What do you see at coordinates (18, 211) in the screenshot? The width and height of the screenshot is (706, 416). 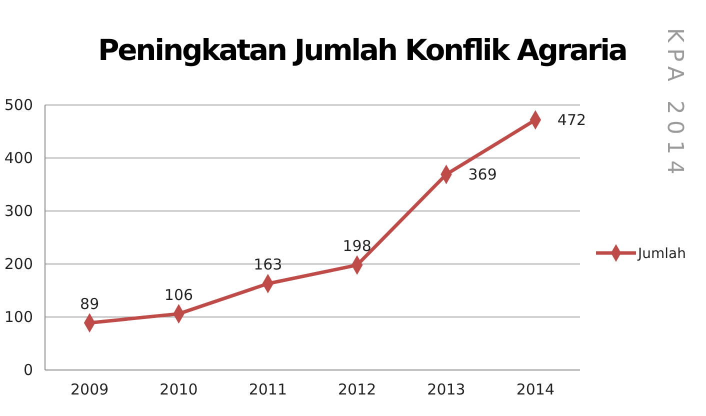 I see `y-tick-label: 300` at bounding box center [18, 211].